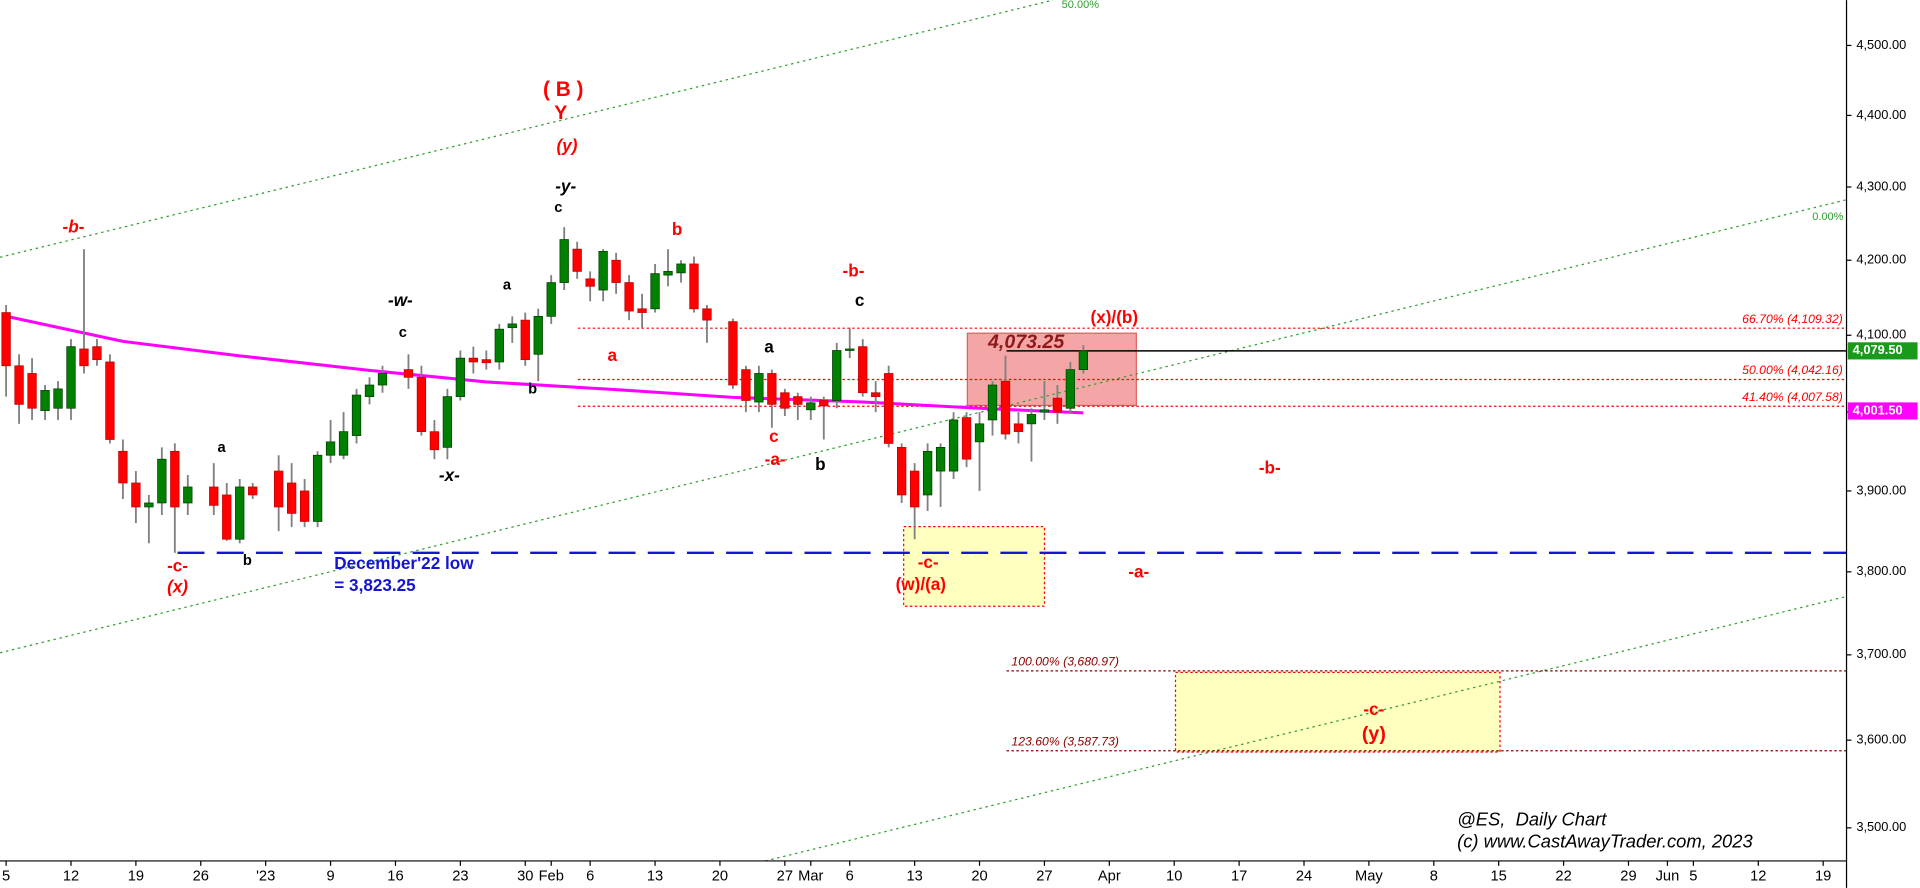 The height and width of the screenshot is (888, 1920). What do you see at coordinates (1239, 877) in the screenshot?
I see `x-tick-label: 17` at bounding box center [1239, 877].